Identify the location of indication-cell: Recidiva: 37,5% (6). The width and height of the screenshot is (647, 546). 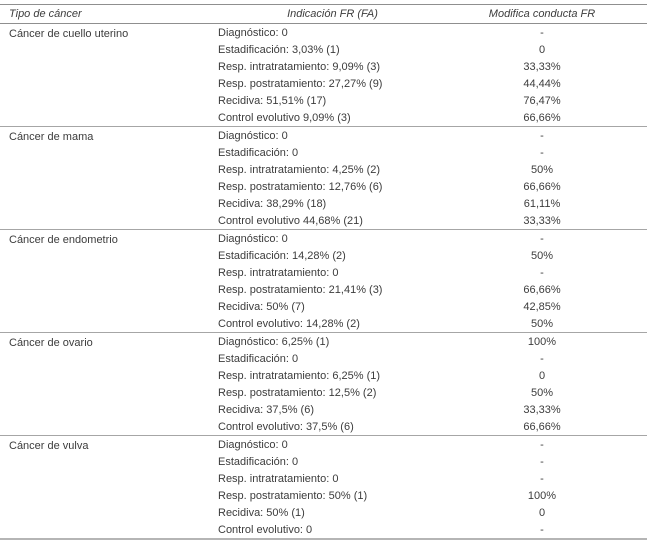
(266, 409).